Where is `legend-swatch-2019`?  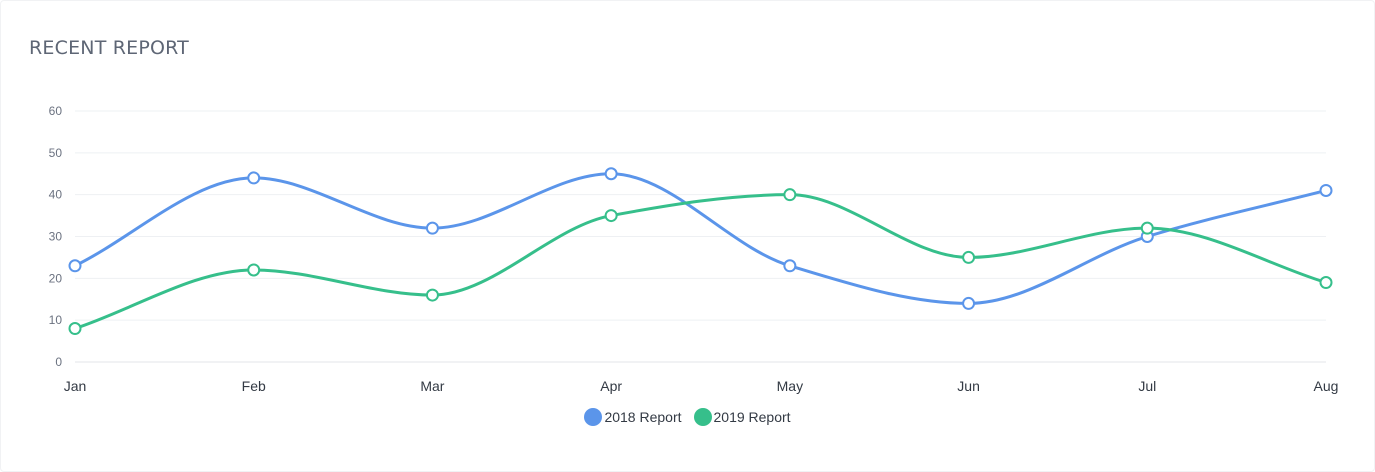
legend-swatch-2019 is located at coordinates (702, 417).